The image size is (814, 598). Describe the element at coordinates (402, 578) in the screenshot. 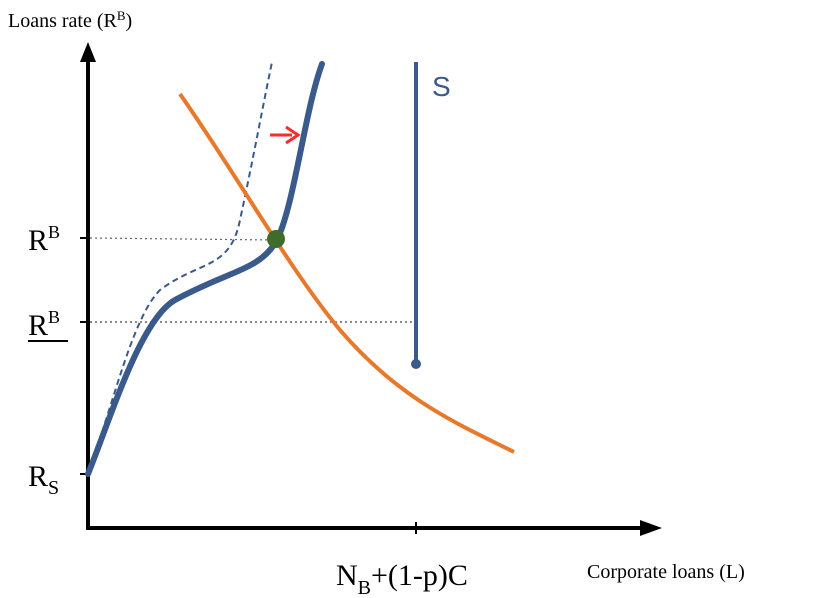

I see `x-tick-label: NB+(1-p)C` at that location.